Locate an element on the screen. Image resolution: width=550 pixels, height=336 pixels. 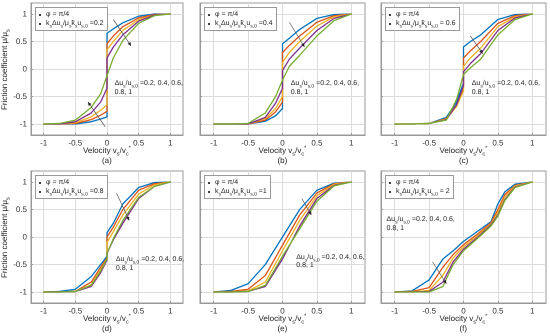
text: (c) is located at coordinates (463, 161).